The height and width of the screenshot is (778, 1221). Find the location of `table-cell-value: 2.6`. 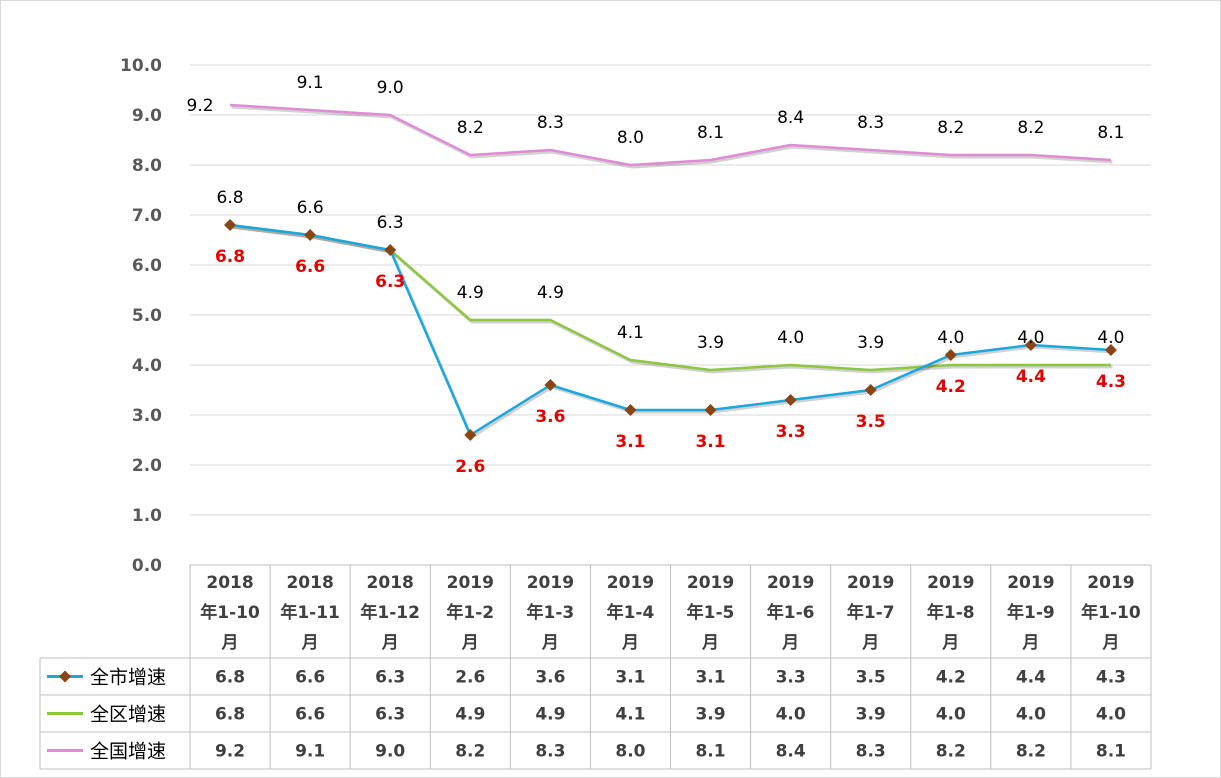

table-cell-value: 2.6 is located at coordinates (470, 678).